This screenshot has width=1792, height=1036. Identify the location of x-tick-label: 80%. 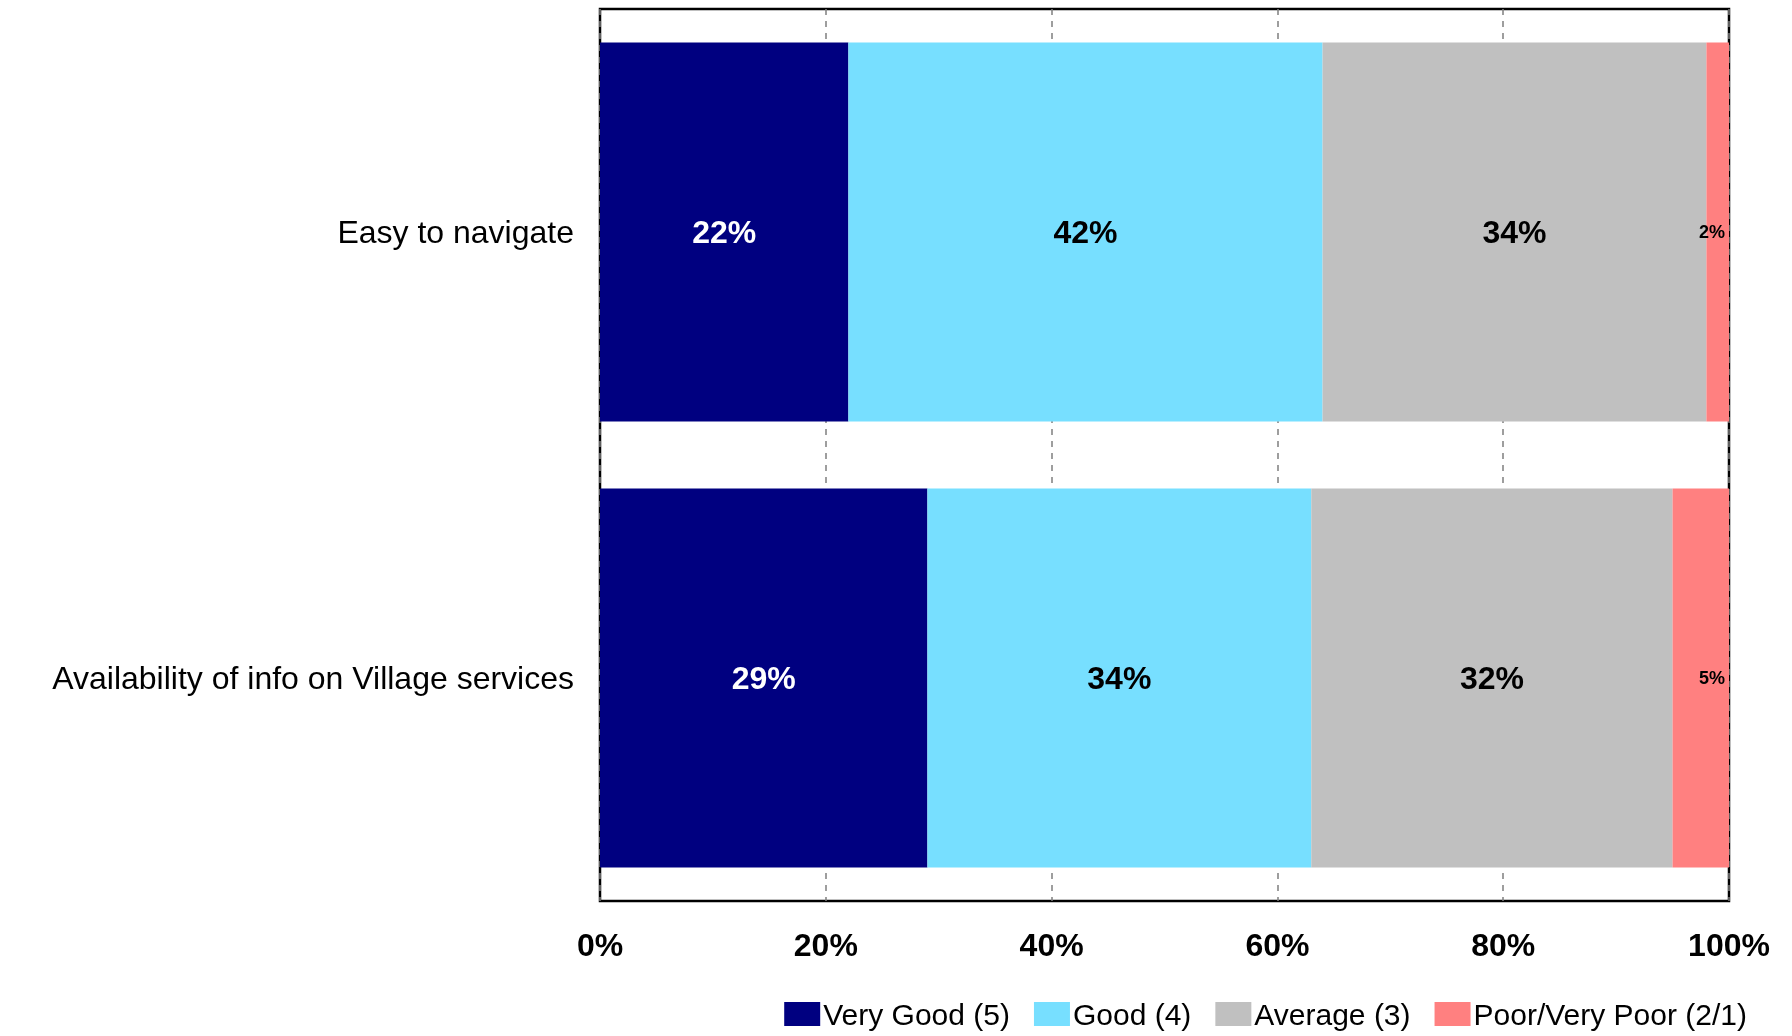
(1503, 945).